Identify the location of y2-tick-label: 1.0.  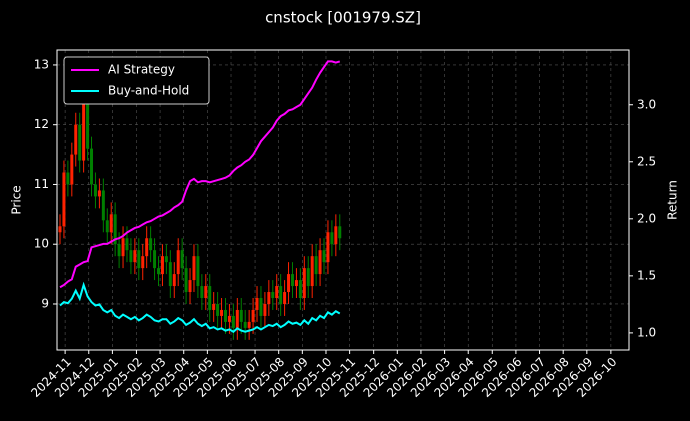
(646, 332).